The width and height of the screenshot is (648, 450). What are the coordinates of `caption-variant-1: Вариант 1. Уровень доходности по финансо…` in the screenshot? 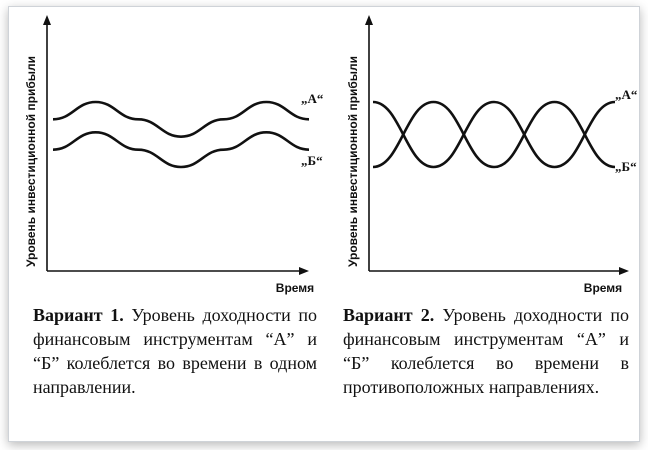 It's located at (175, 351).